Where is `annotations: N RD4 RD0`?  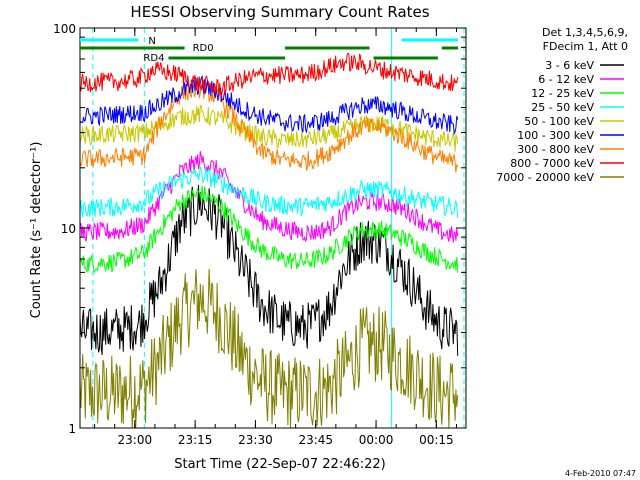
annotations: N RD4 RD0 is located at coordinates (269, 50).